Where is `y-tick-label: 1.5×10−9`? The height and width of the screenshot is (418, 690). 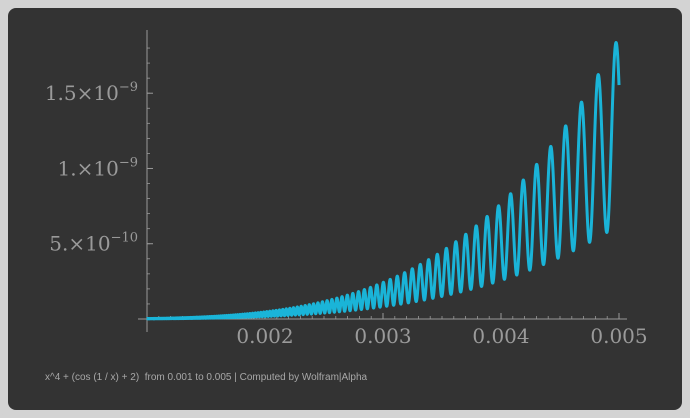 y-tick-label: 1.5×10−9 is located at coordinates (91, 92).